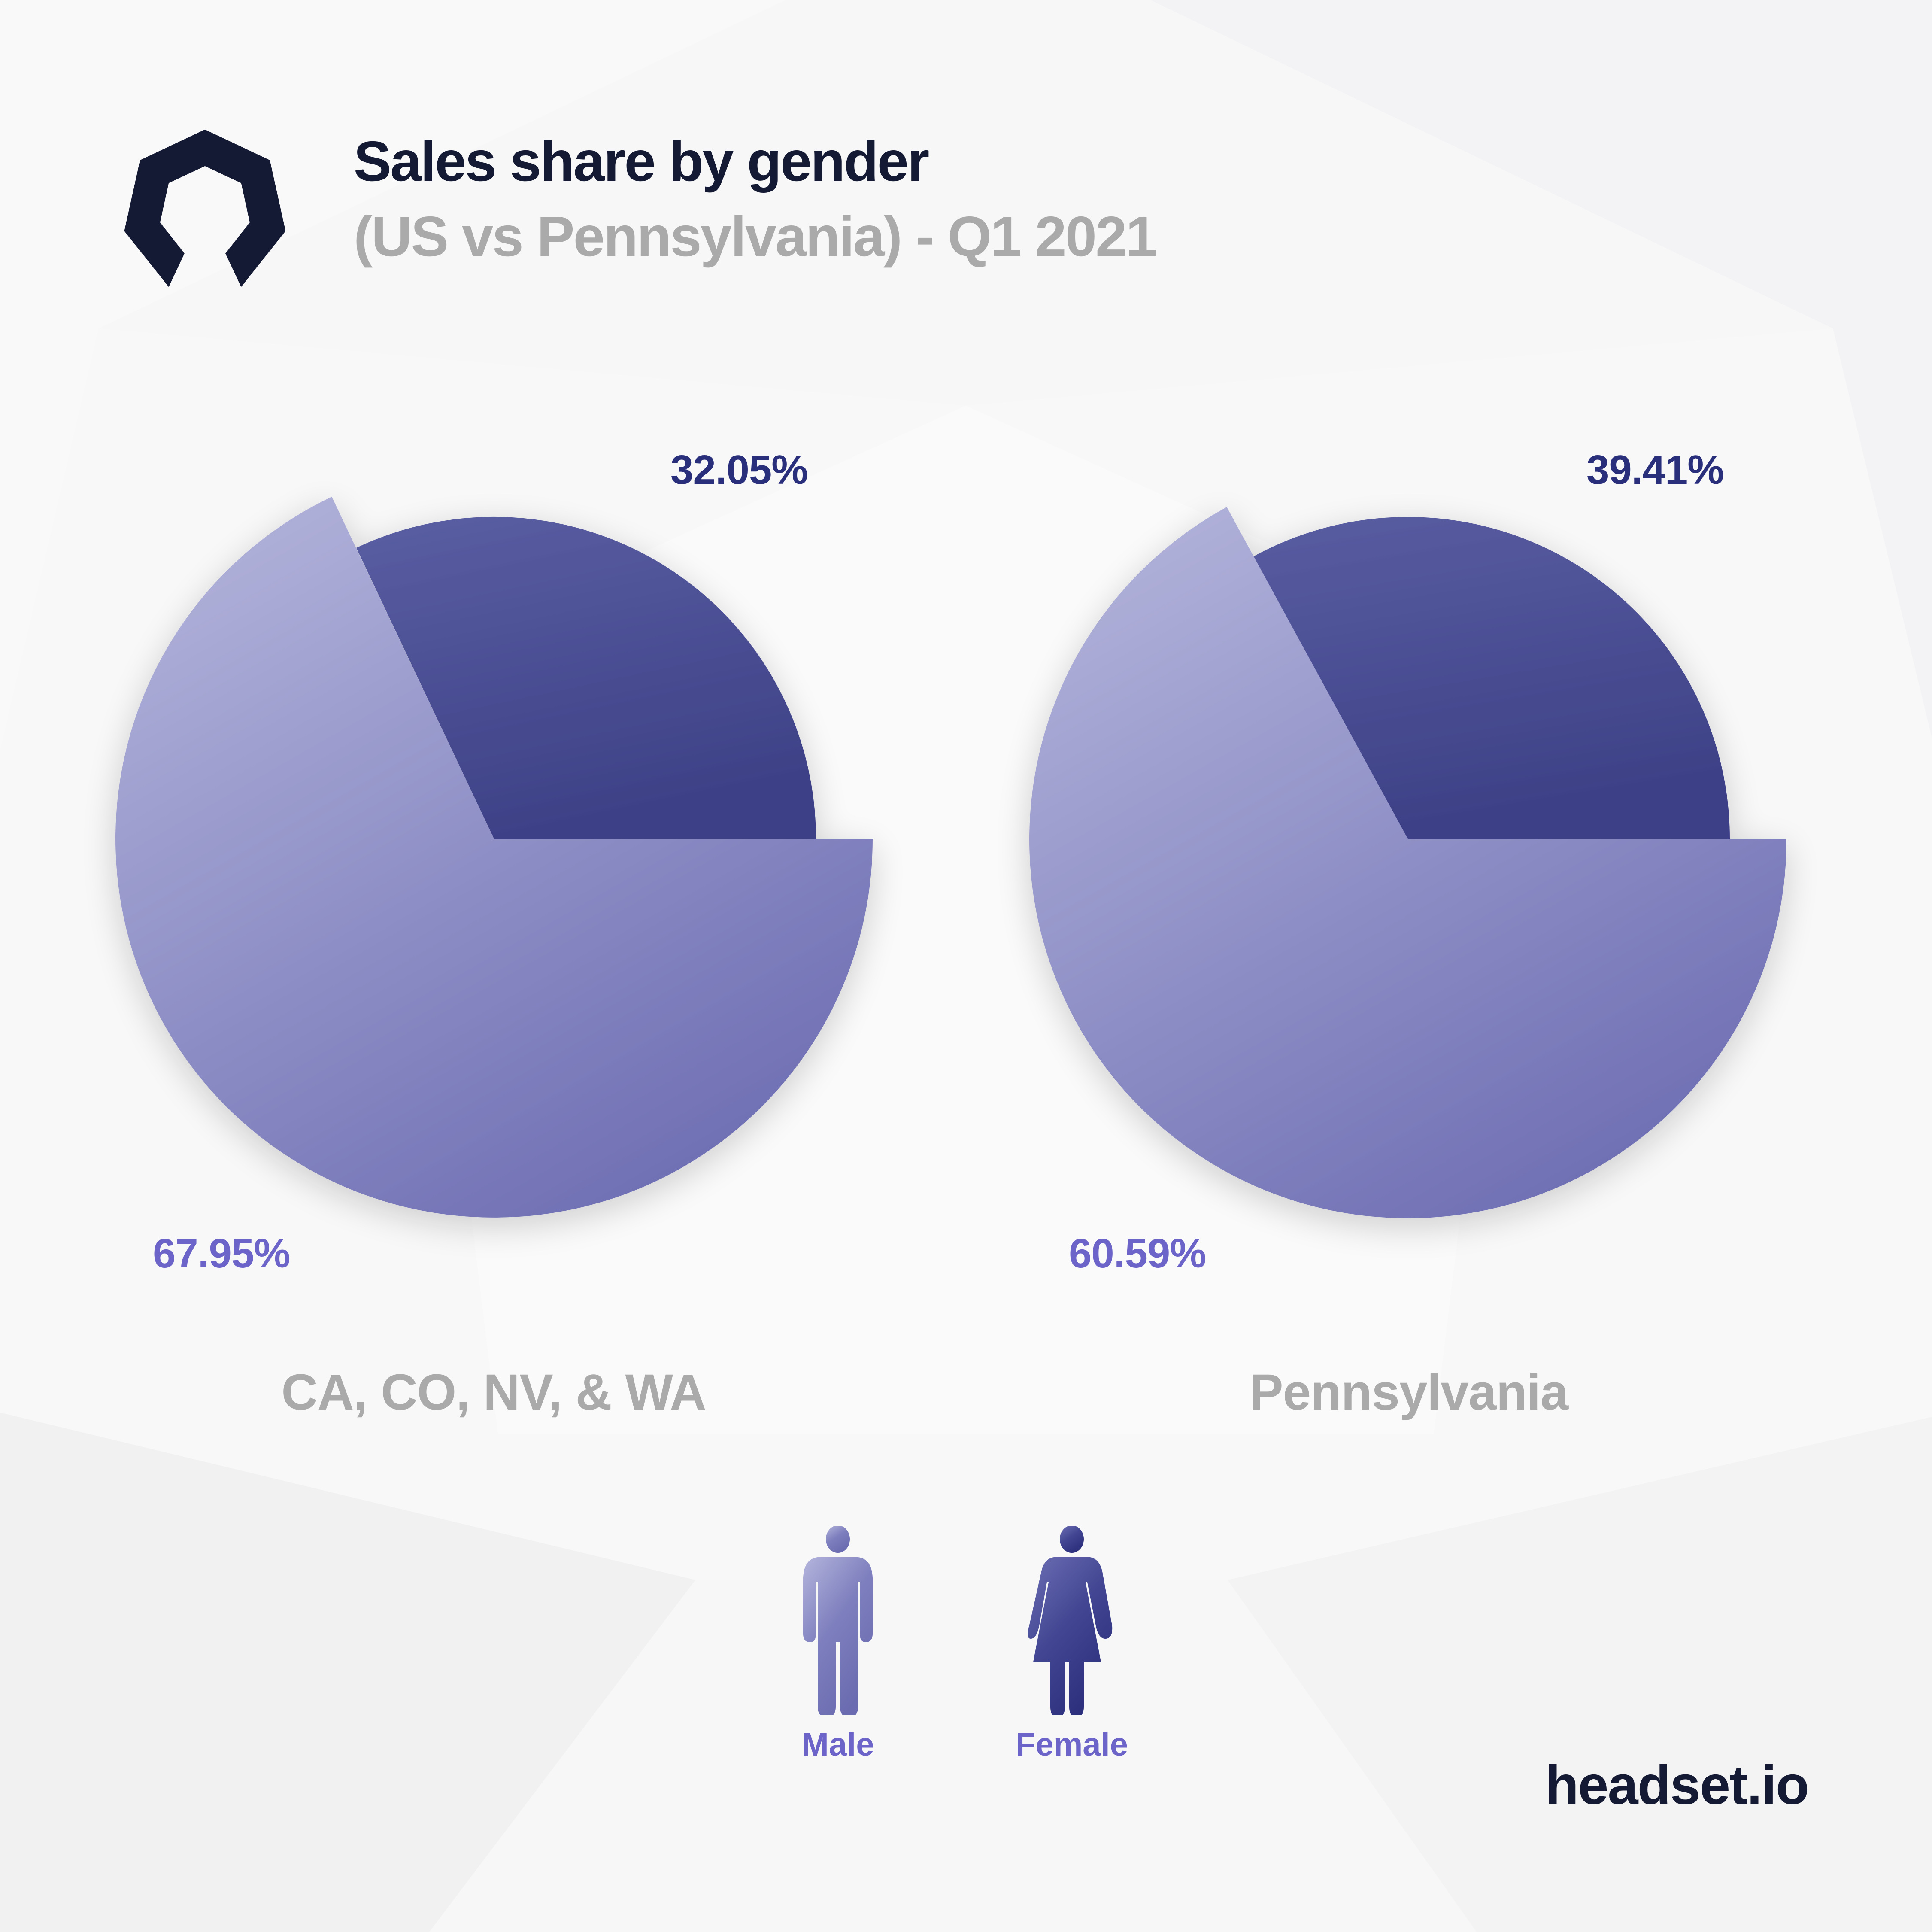  What do you see at coordinates (205, 208) in the screenshot?
I see `headset-logo-icon` at bounding box center [205, 208].